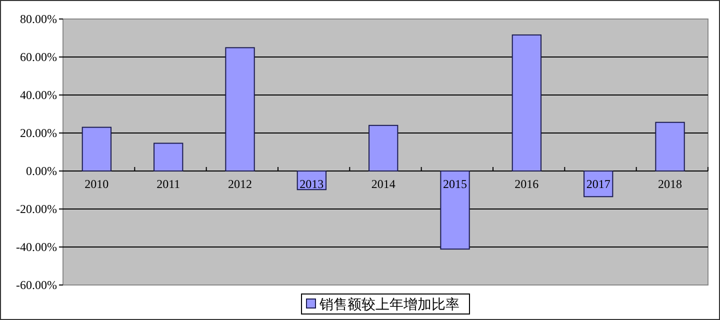 The height and width of the screenshot is (320, 720). Describe the element at coordinates (383, 184) in the screenshot. I see `x-tick-label: 2014` at that location.